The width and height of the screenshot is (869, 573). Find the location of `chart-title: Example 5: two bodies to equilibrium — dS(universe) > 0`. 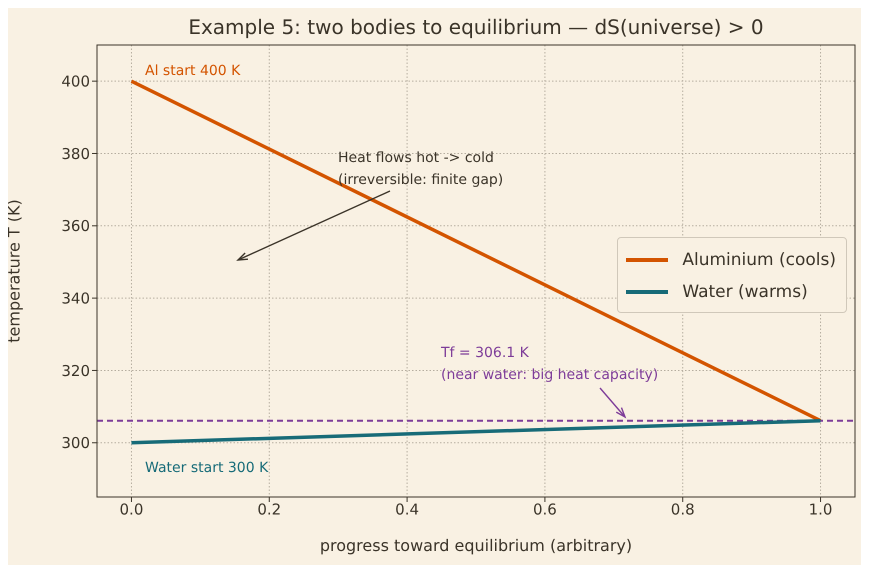

chart-title: Example 5: two bodies to equilibrium — dS(universe) > 0 is located at coordinates (476, 27).